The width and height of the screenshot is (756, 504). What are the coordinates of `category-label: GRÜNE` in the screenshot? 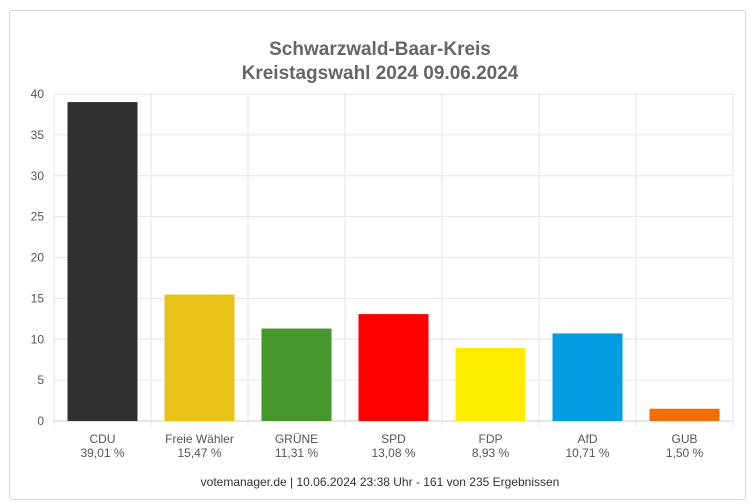 It's located at (296, 439).